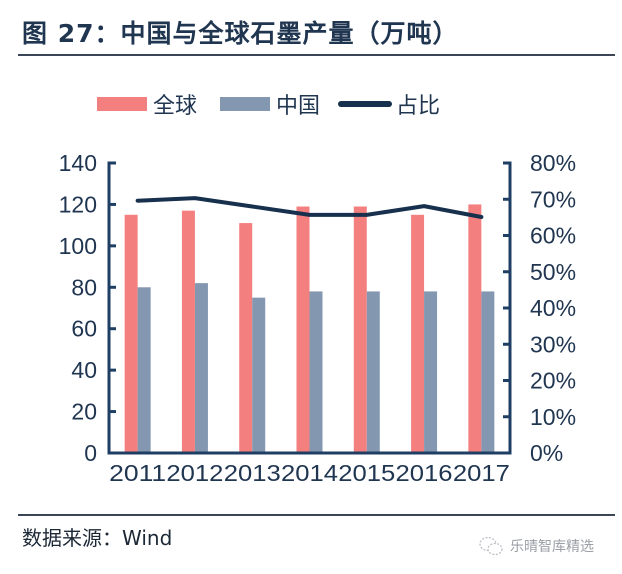 The image size is (622, 574). I want to click on legend-item-share: 占比, so click(389, 104).